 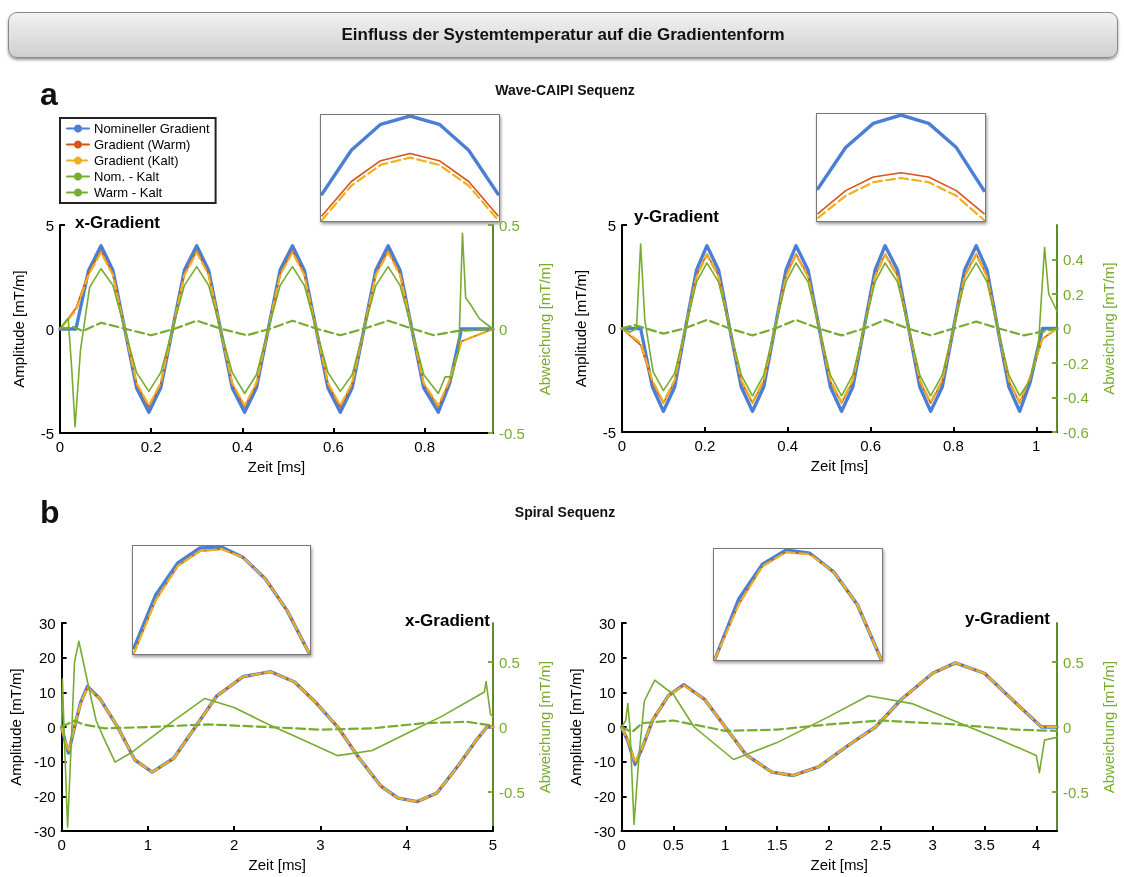 I want to click on x-tick-label: 2.5, so click(x=881, y=844).